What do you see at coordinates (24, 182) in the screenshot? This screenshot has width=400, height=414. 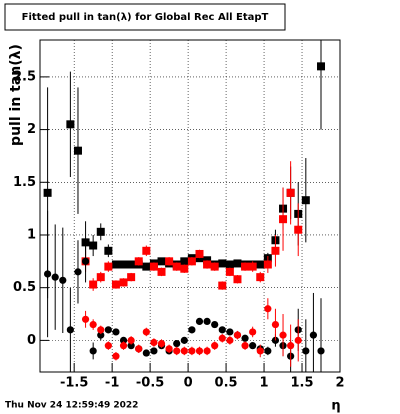 I see `y-tick-label: 1.5` at bounding box center [24, 182].